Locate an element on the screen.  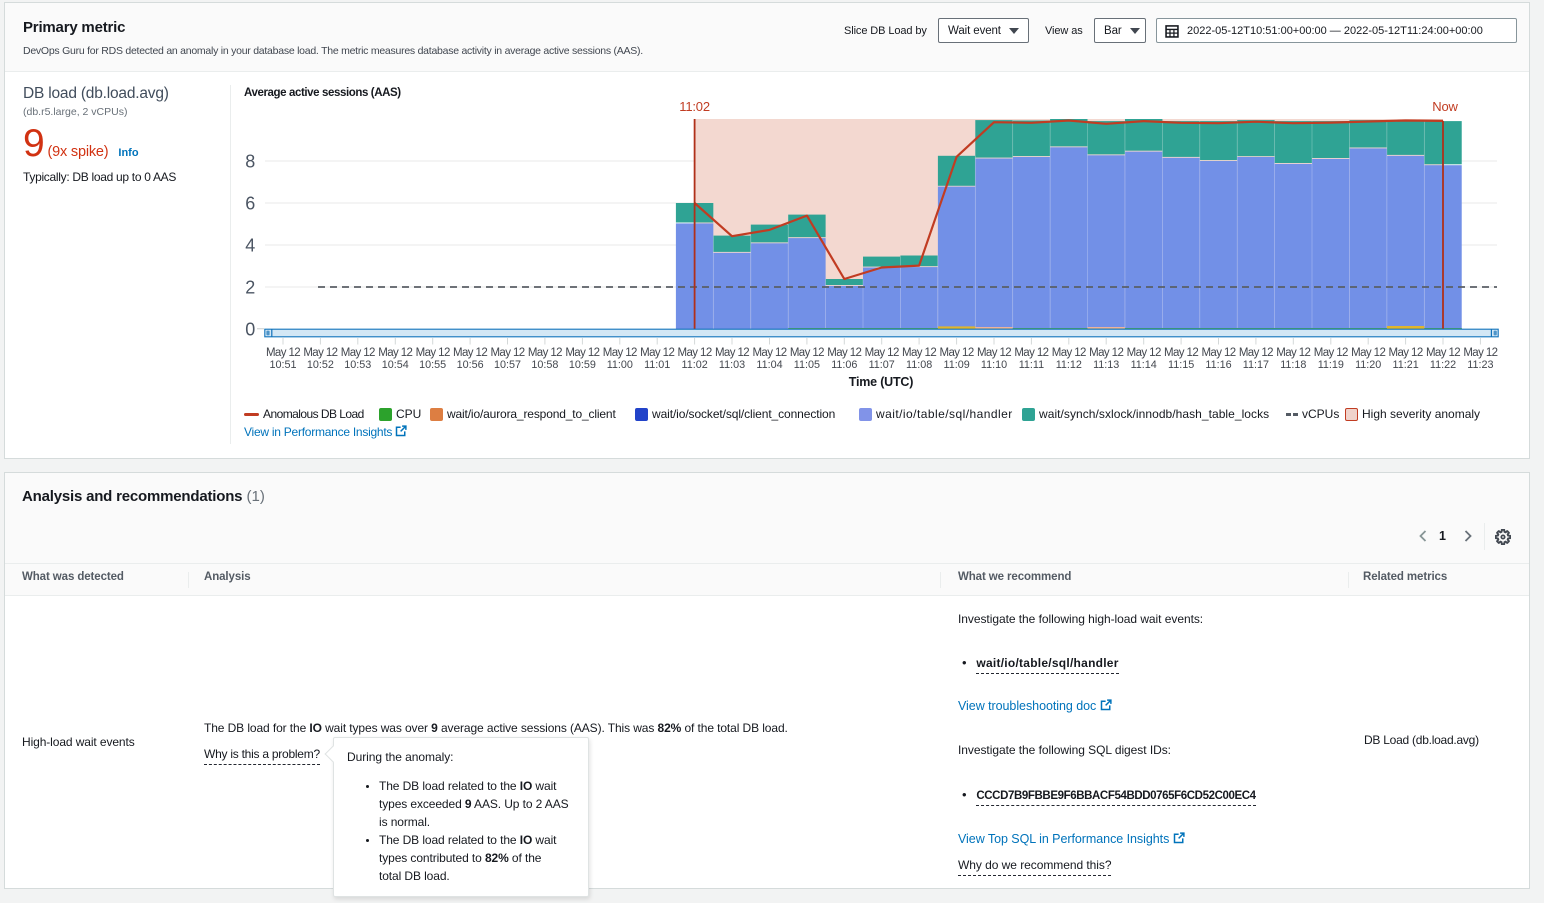
svg-text: 11:15 is located at coordinates (1181, 365).